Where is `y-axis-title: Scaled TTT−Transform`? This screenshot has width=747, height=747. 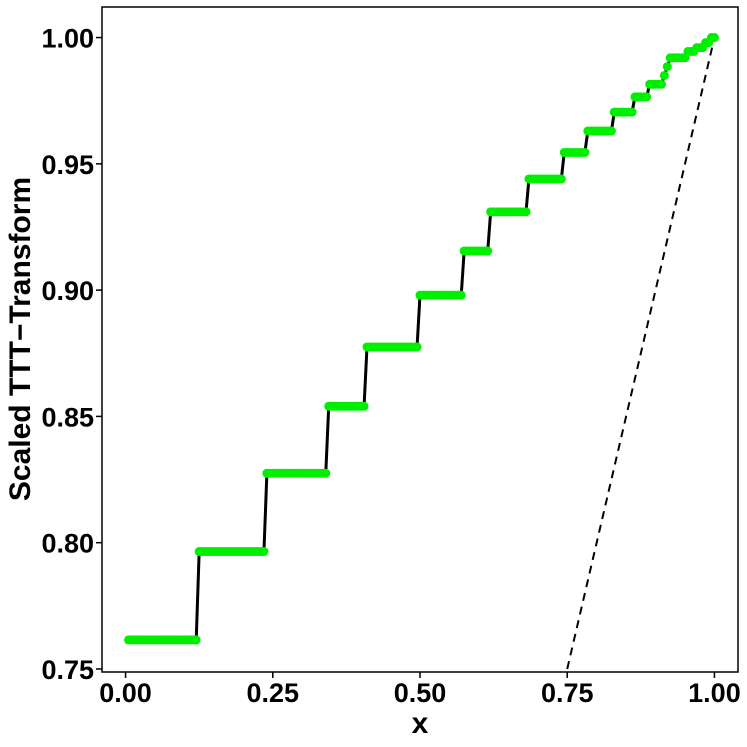 y-axis-title: Scaled TTT−Transform is located at coordinates (20, 339).